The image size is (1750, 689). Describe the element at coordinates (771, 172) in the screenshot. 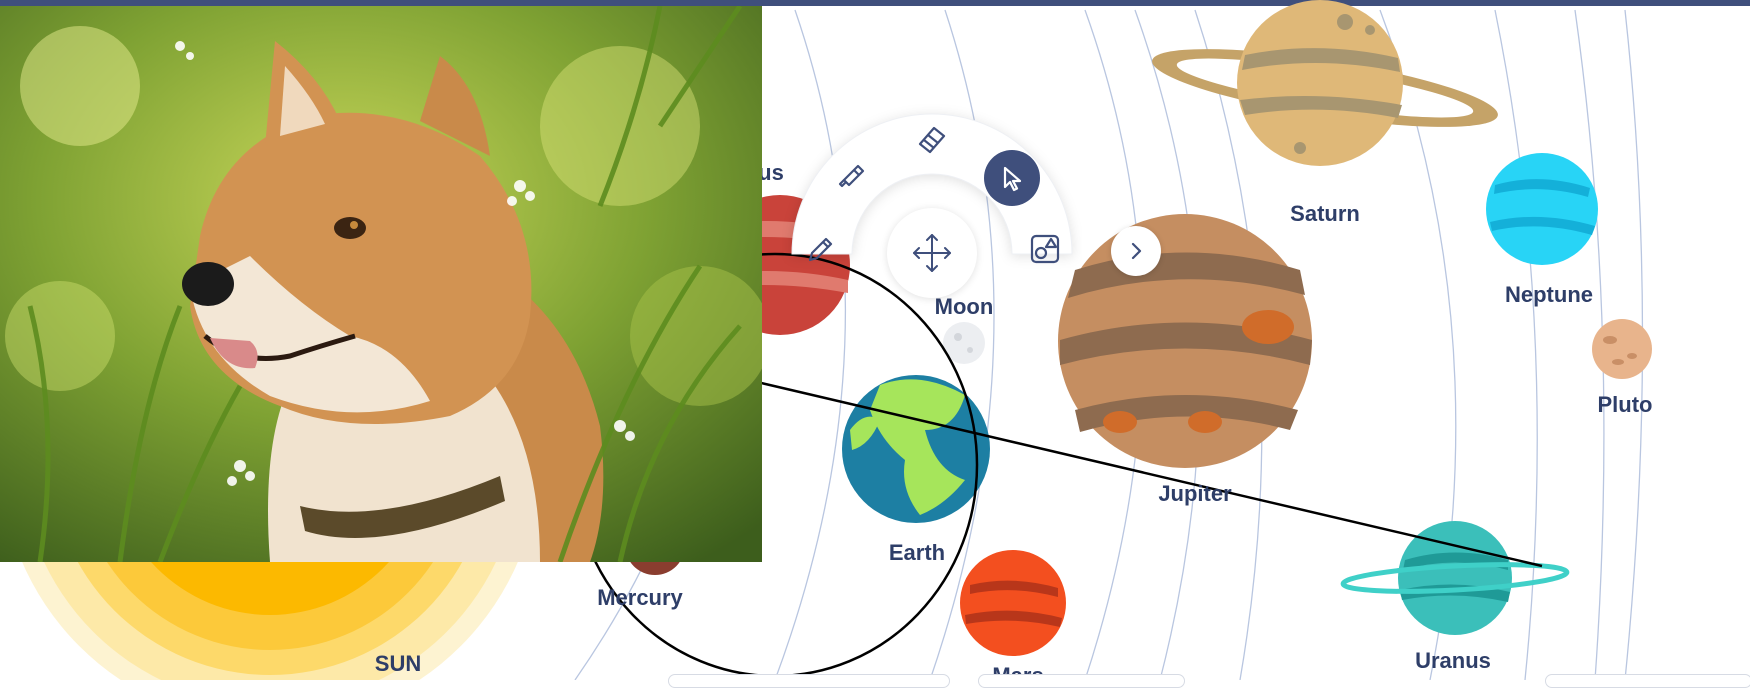

I see `venus-label: us` at that location.